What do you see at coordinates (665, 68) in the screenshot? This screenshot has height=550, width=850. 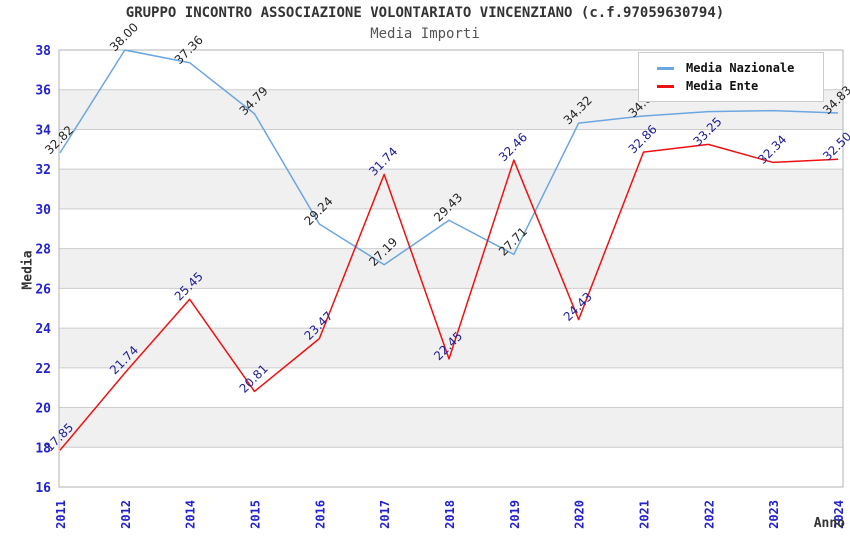 I see `media-nazionale-line-swatch` at bounding box center [665, 68].